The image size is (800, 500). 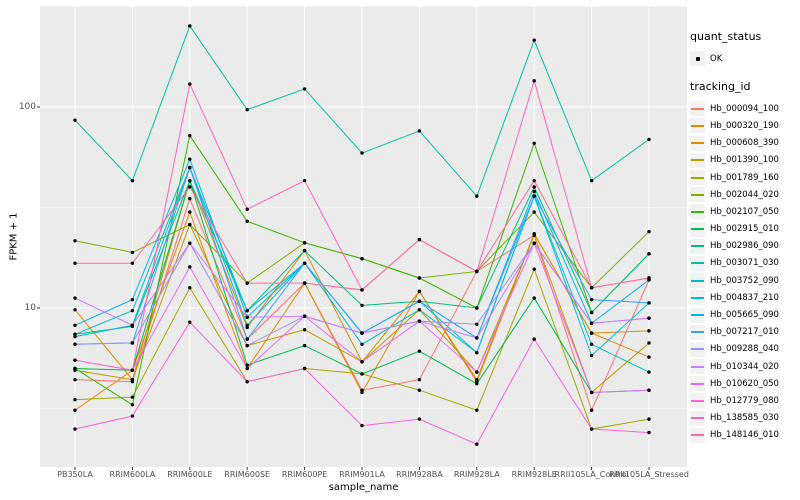 I want to click on ok-point-key, so click(x=697, y=59).